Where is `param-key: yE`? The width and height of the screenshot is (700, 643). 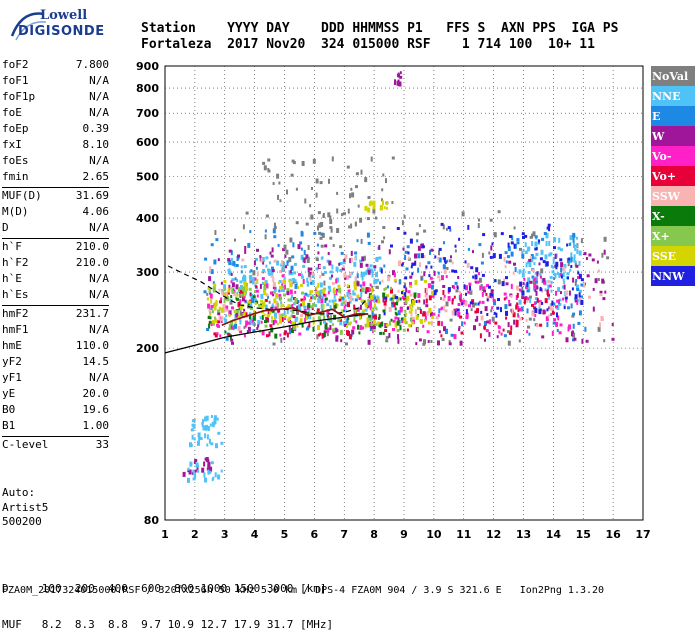
param-key: yE is located at coordinates (9, 393).